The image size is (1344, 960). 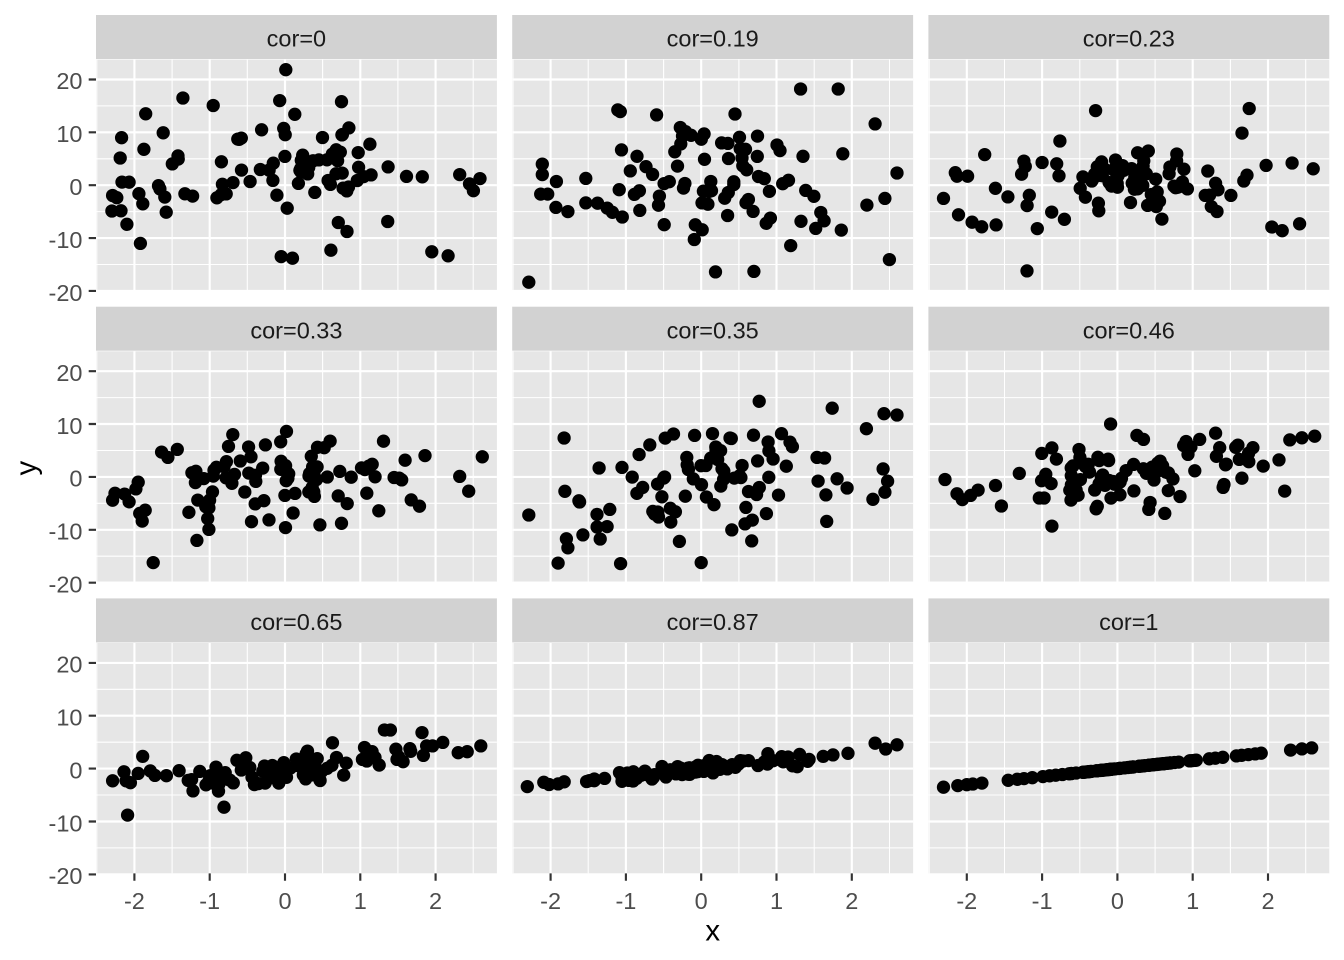 I want to click on svg-text: cor=0.87, so click(x=713, y=622).